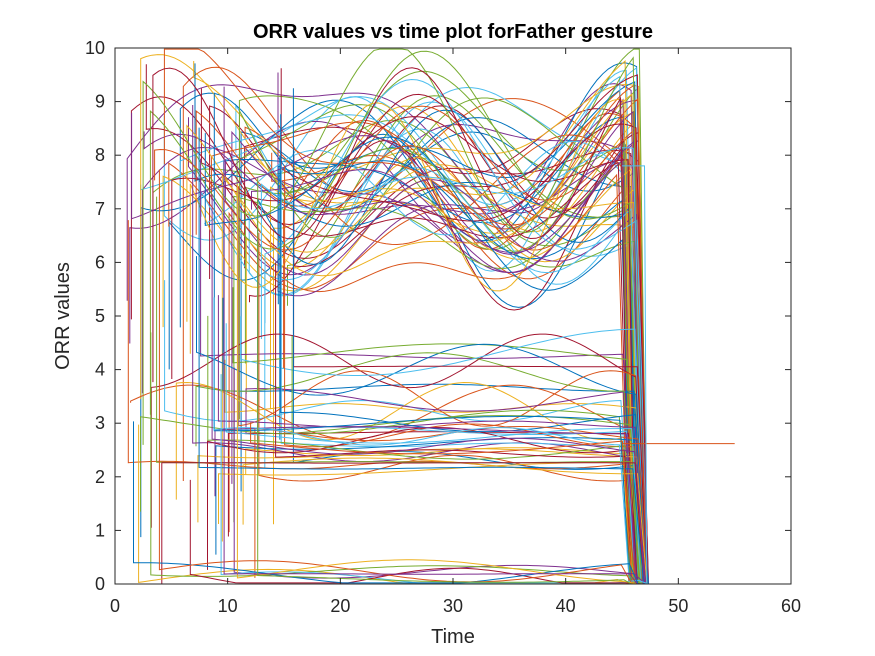 The width and height of the screenshot is (875, 656). I want to click on y-tick-label: 10, so click(95, 48).